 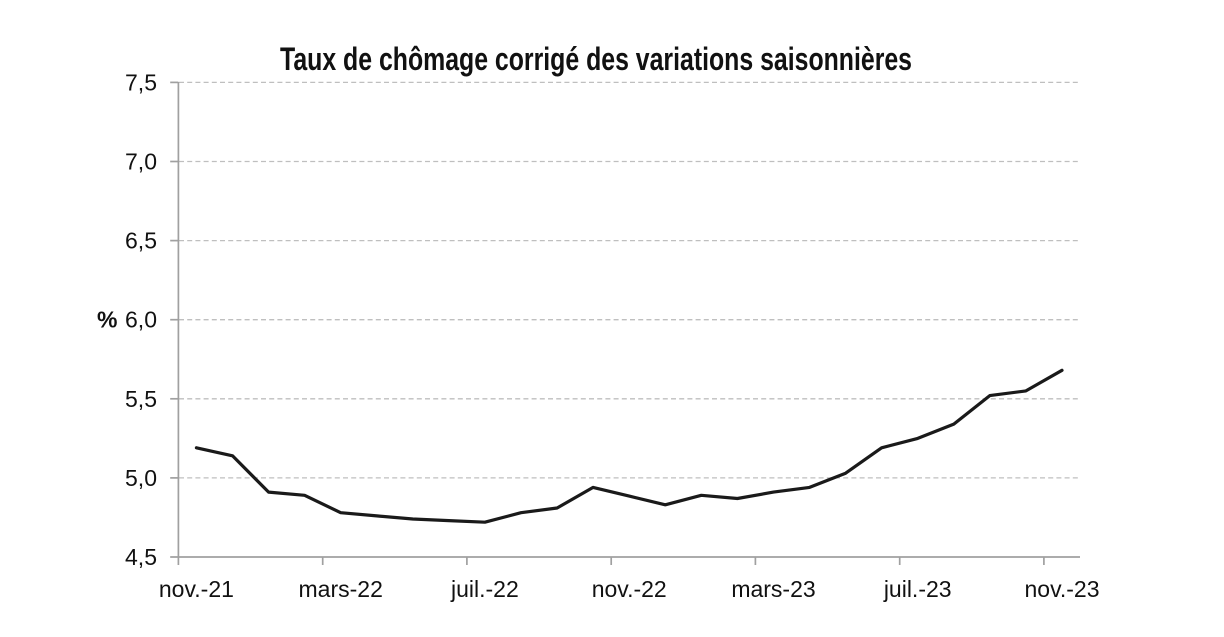 What do you see at coordinates (141, 399) in the screenshot?
I see `svg-text: 5,5` at bounding box center [141, 399].